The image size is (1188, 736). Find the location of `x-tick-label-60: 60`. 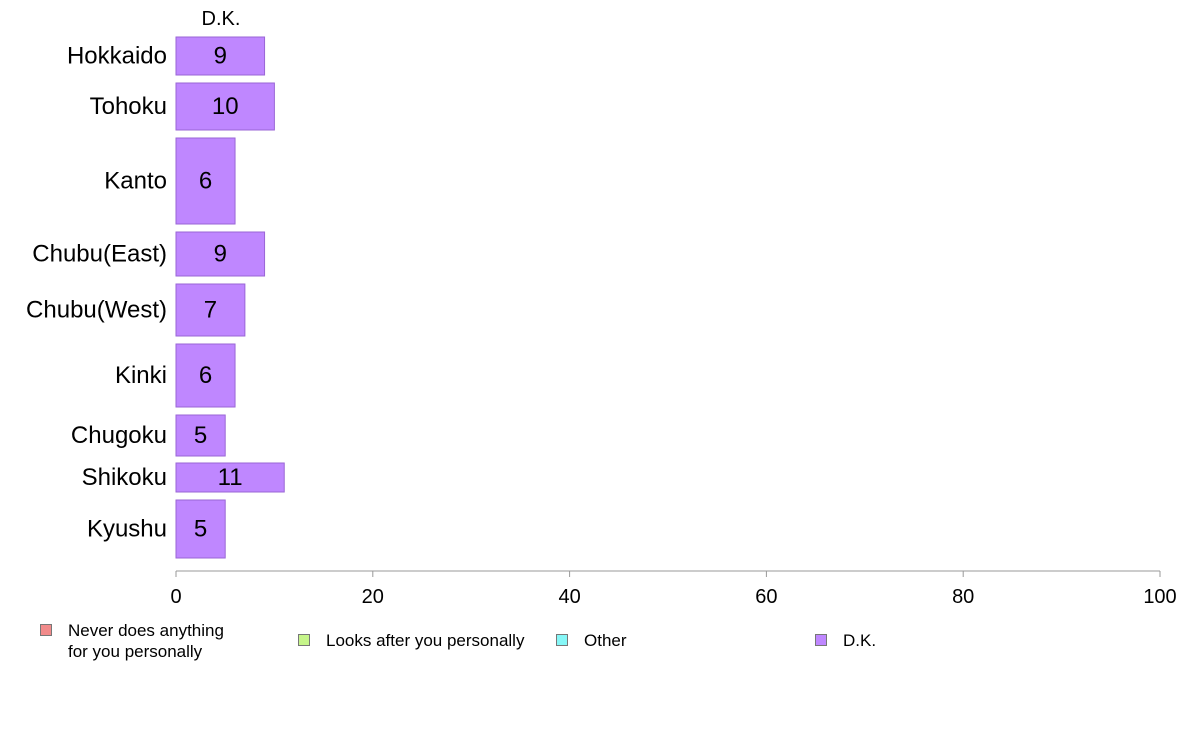

x-tick-label-60: 60 is located at coordinates (766, 597).